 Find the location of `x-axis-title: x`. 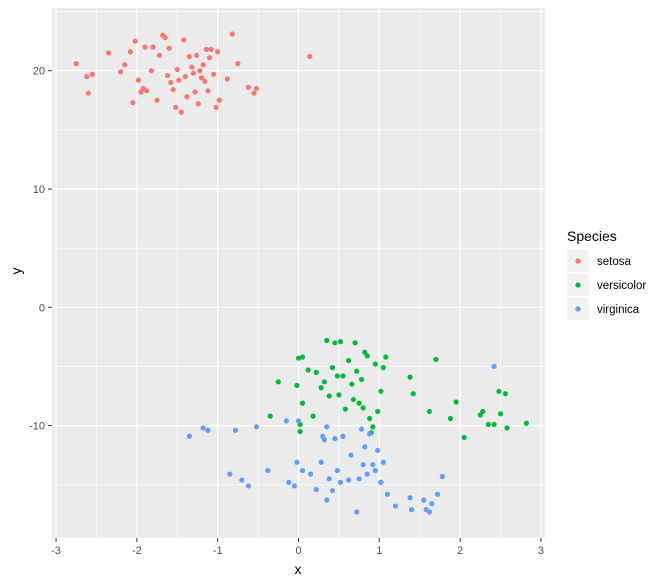

x-axis-title: x is located at coordinates (298, 569).